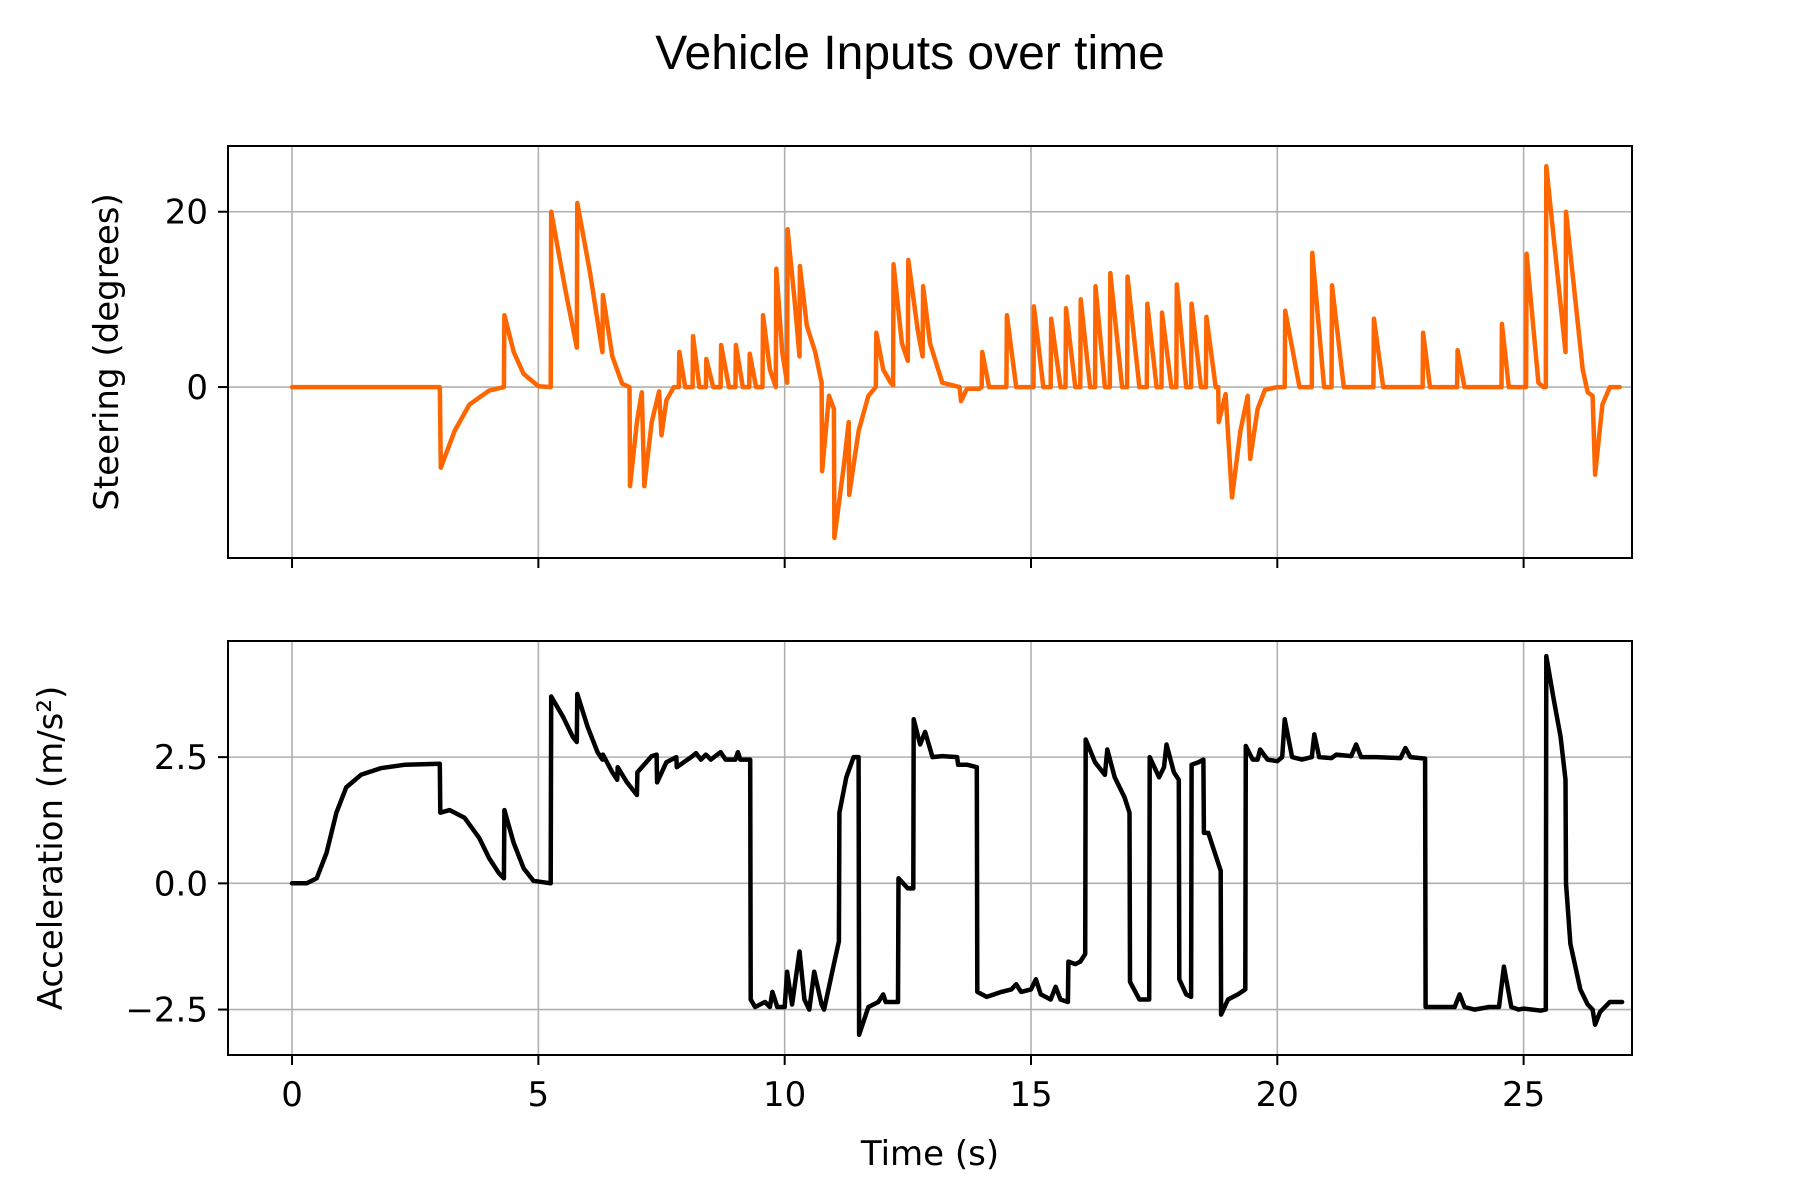  What do you see at coordinates (1277, 1095) in the screenshot?
I see `acceleration-x-tick-label: 20` at bounding box center [1277, 1095].